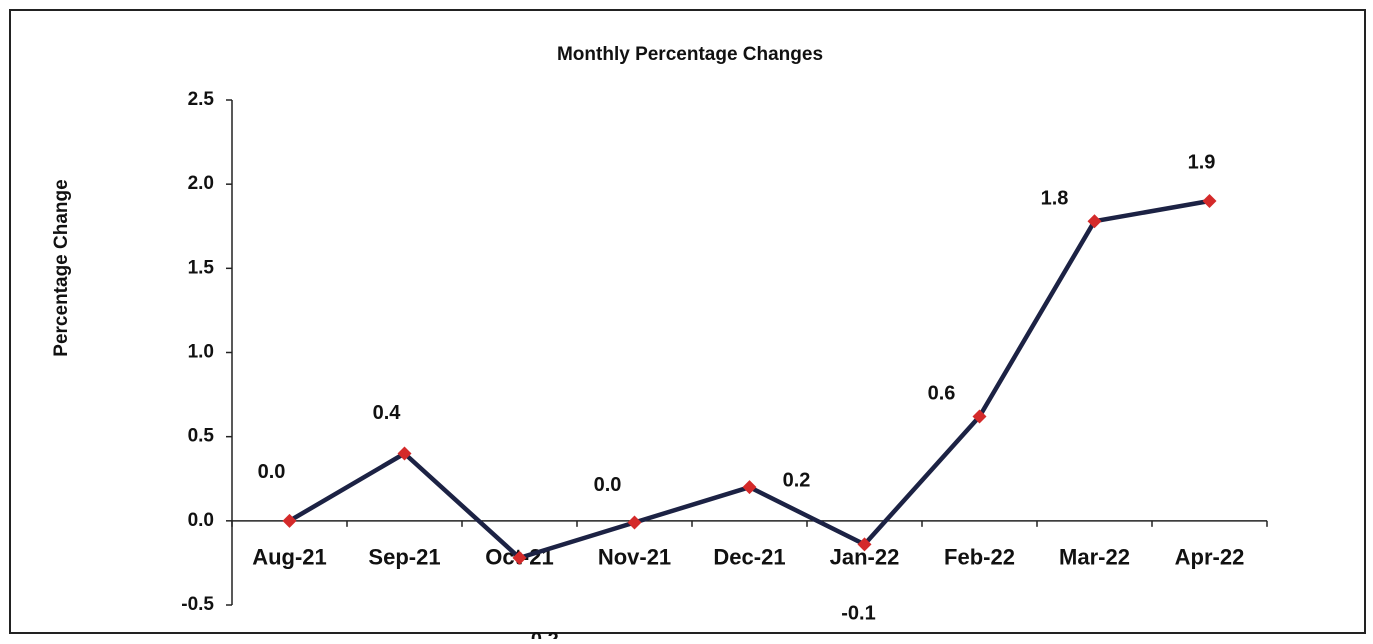  I want to click on x-tick-label: Aug-21, so click(289, 557).